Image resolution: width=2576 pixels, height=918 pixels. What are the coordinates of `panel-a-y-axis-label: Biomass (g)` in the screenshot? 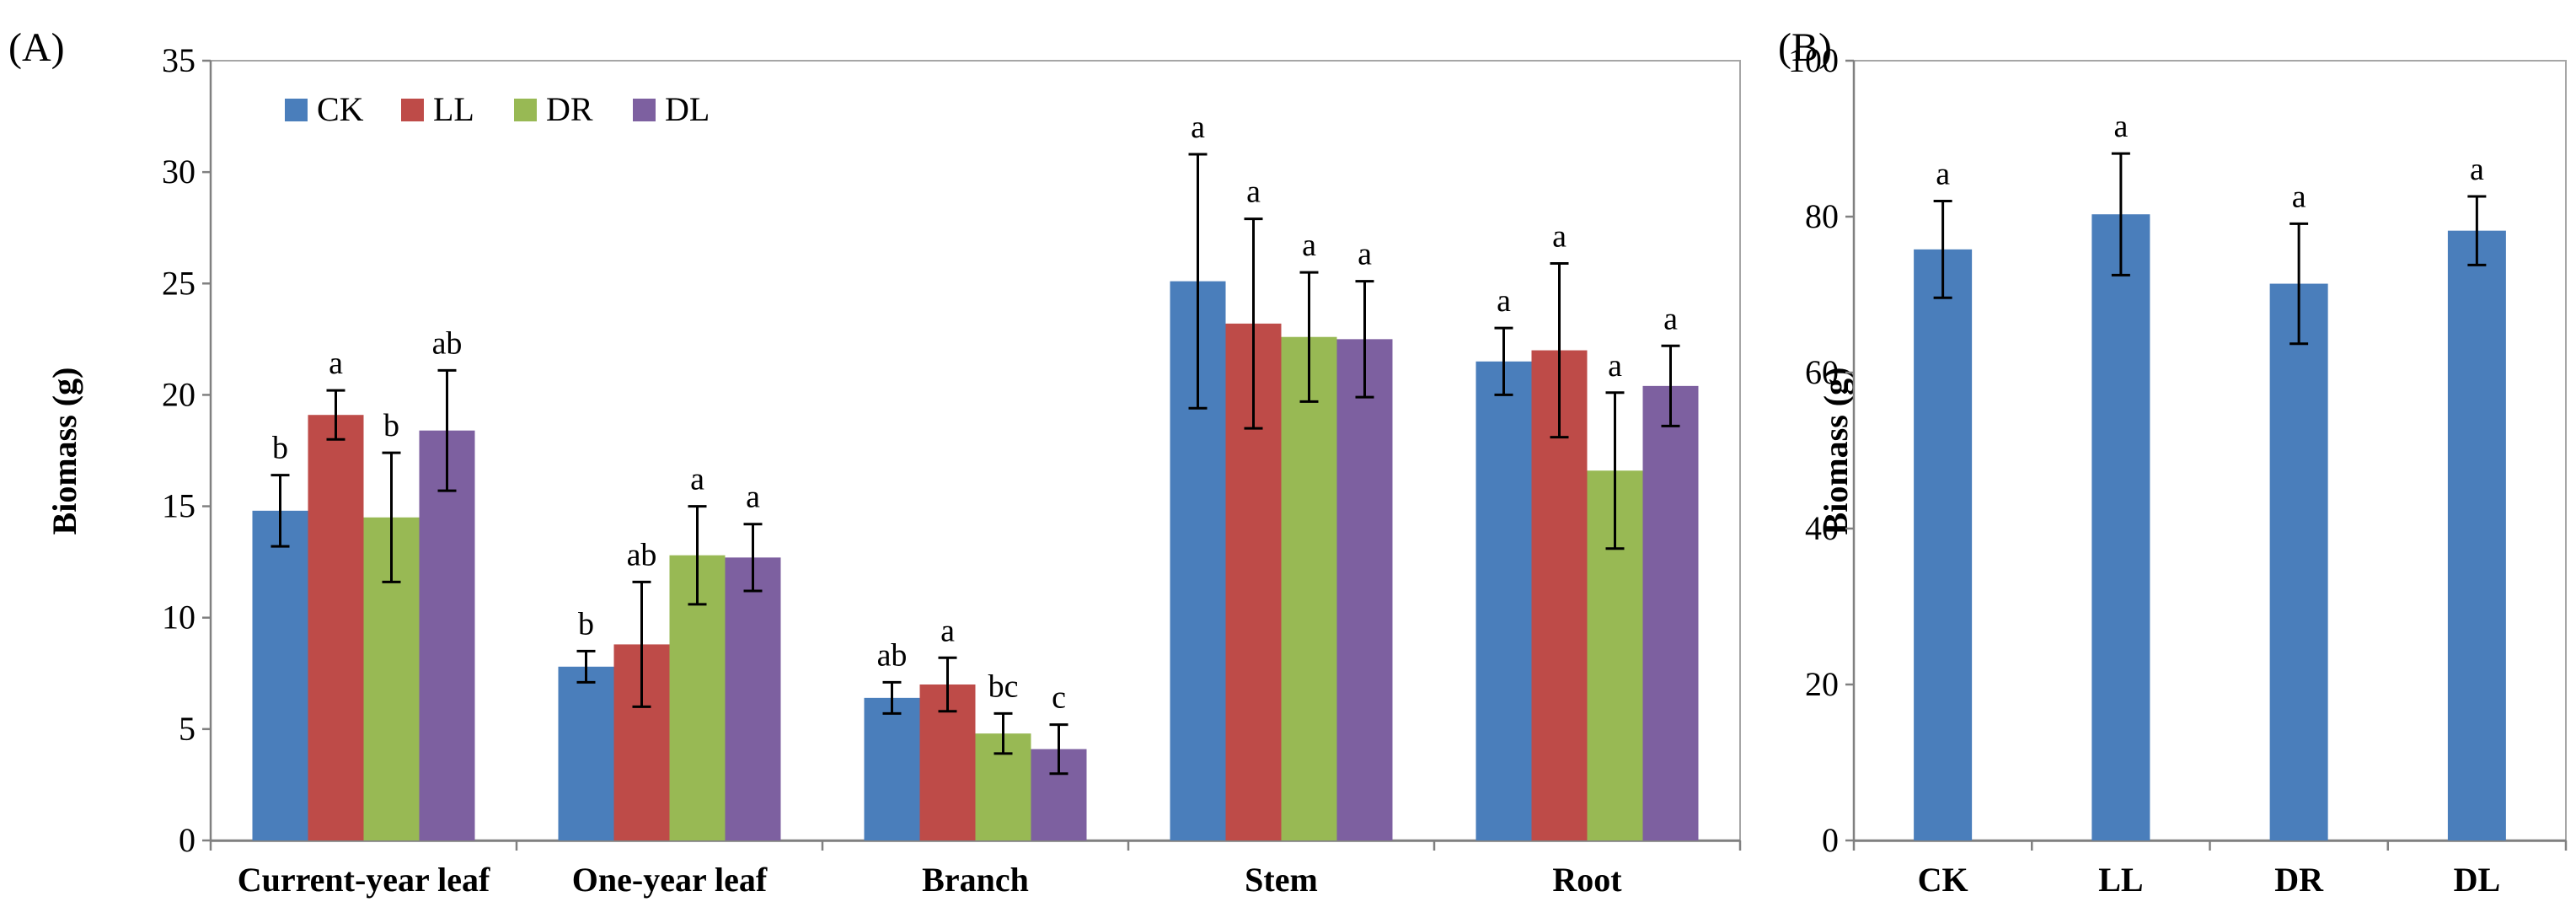 It's located at (64, 451).